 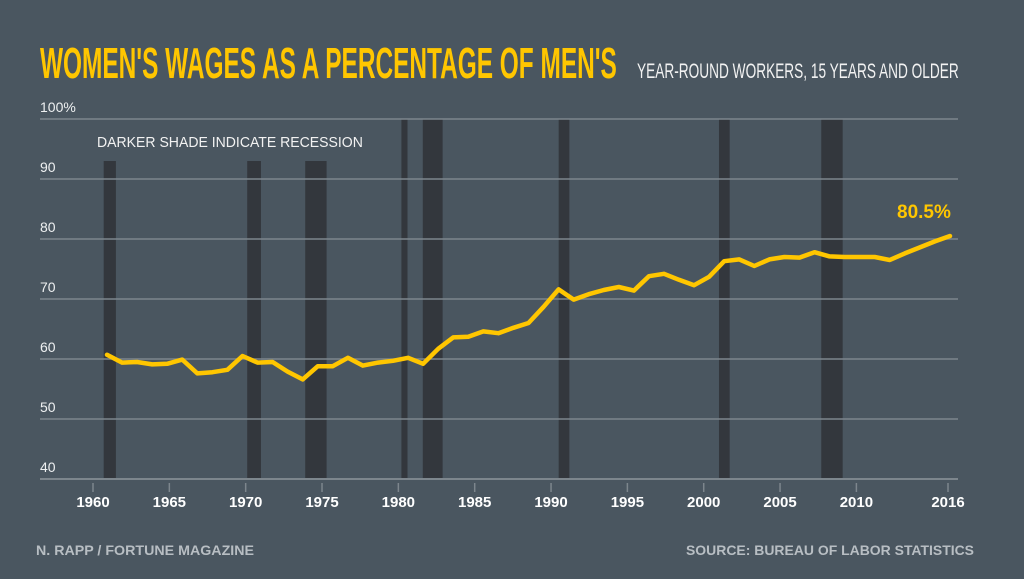 What do you see at coordinates (947, 502) in the screenshot?
I see `x-tick-label: 2016` at bounding box center [947, 502].